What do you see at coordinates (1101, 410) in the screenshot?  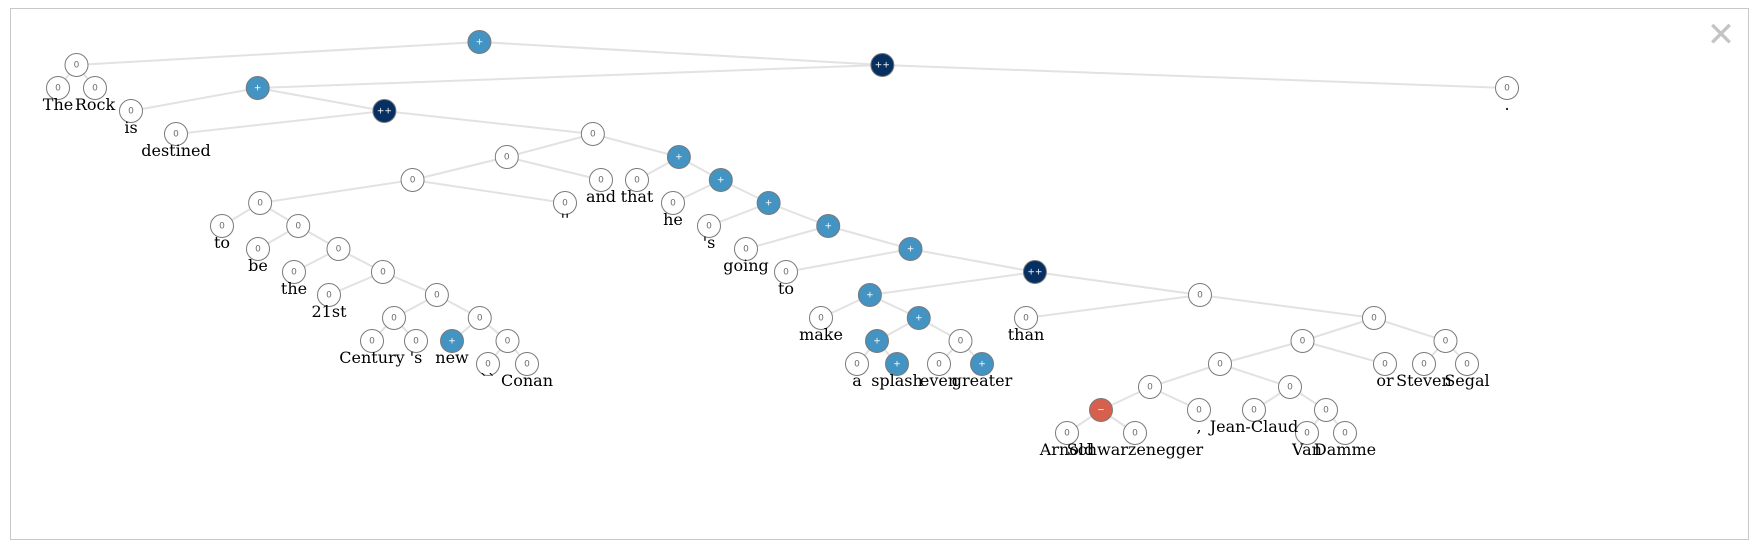 I see `sentiment-node: −` at bounding box center [1101, 410].